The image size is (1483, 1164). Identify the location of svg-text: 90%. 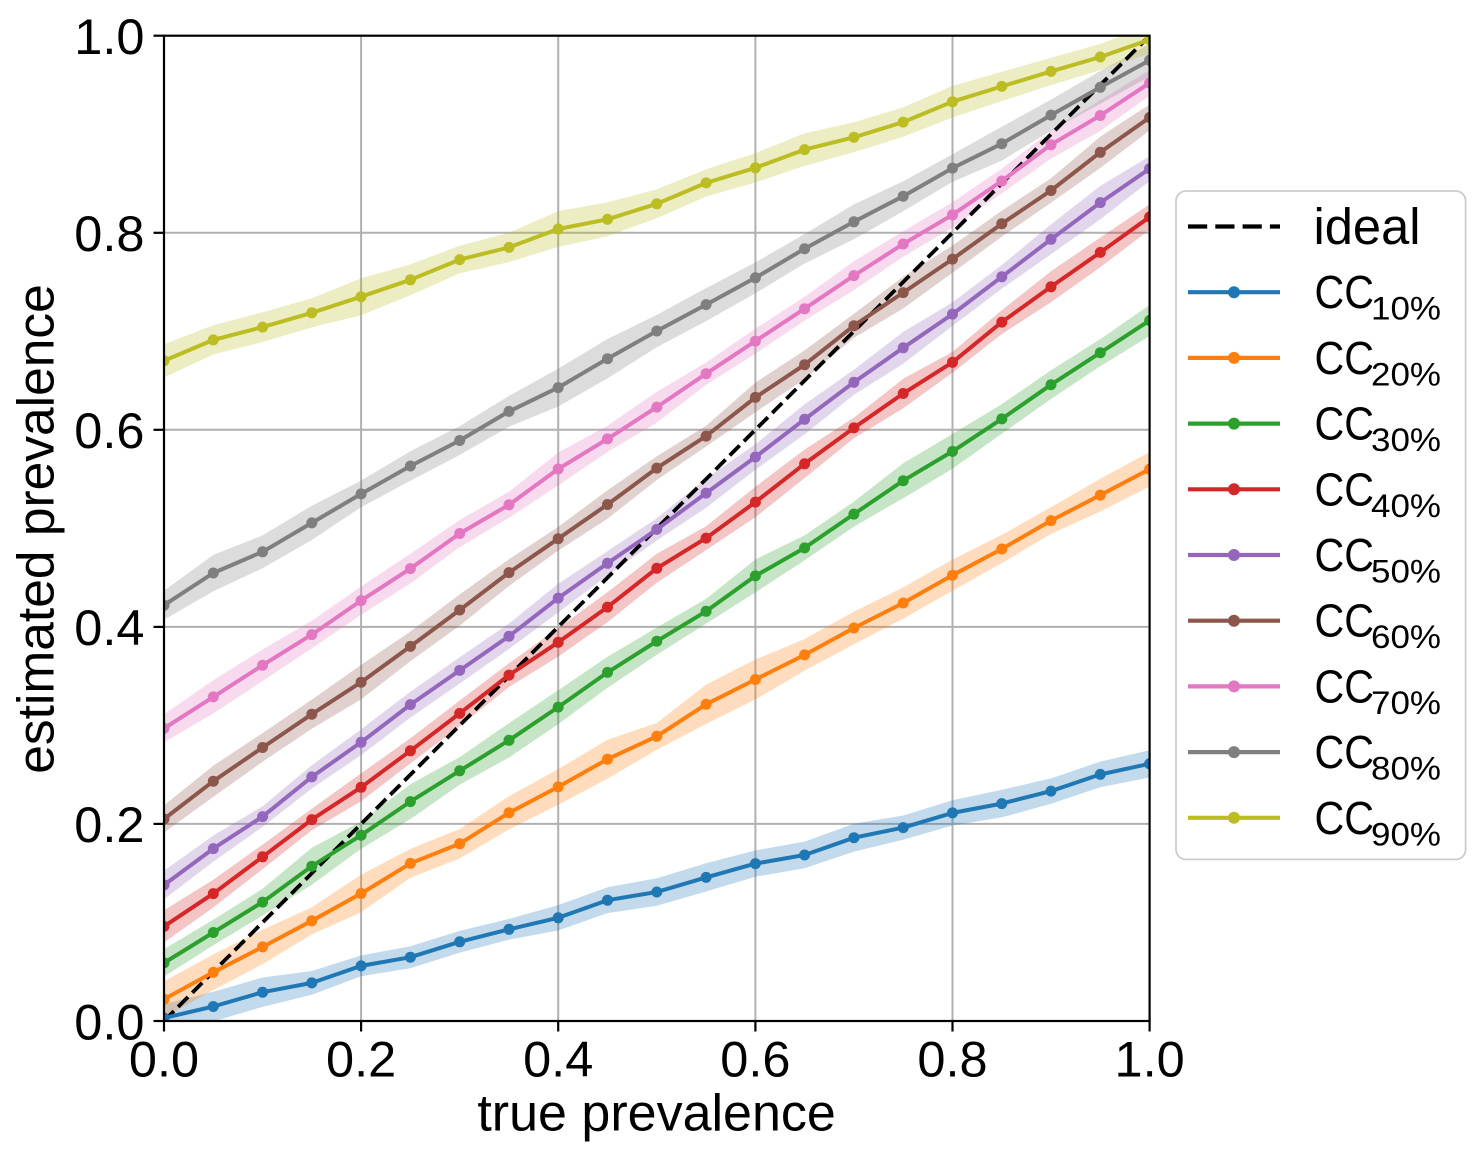
(1406, 834).